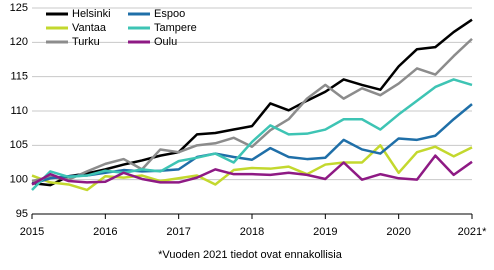 The height and width of the screenshot is (270, 494). I want to click on series-line, so click(252, 170).